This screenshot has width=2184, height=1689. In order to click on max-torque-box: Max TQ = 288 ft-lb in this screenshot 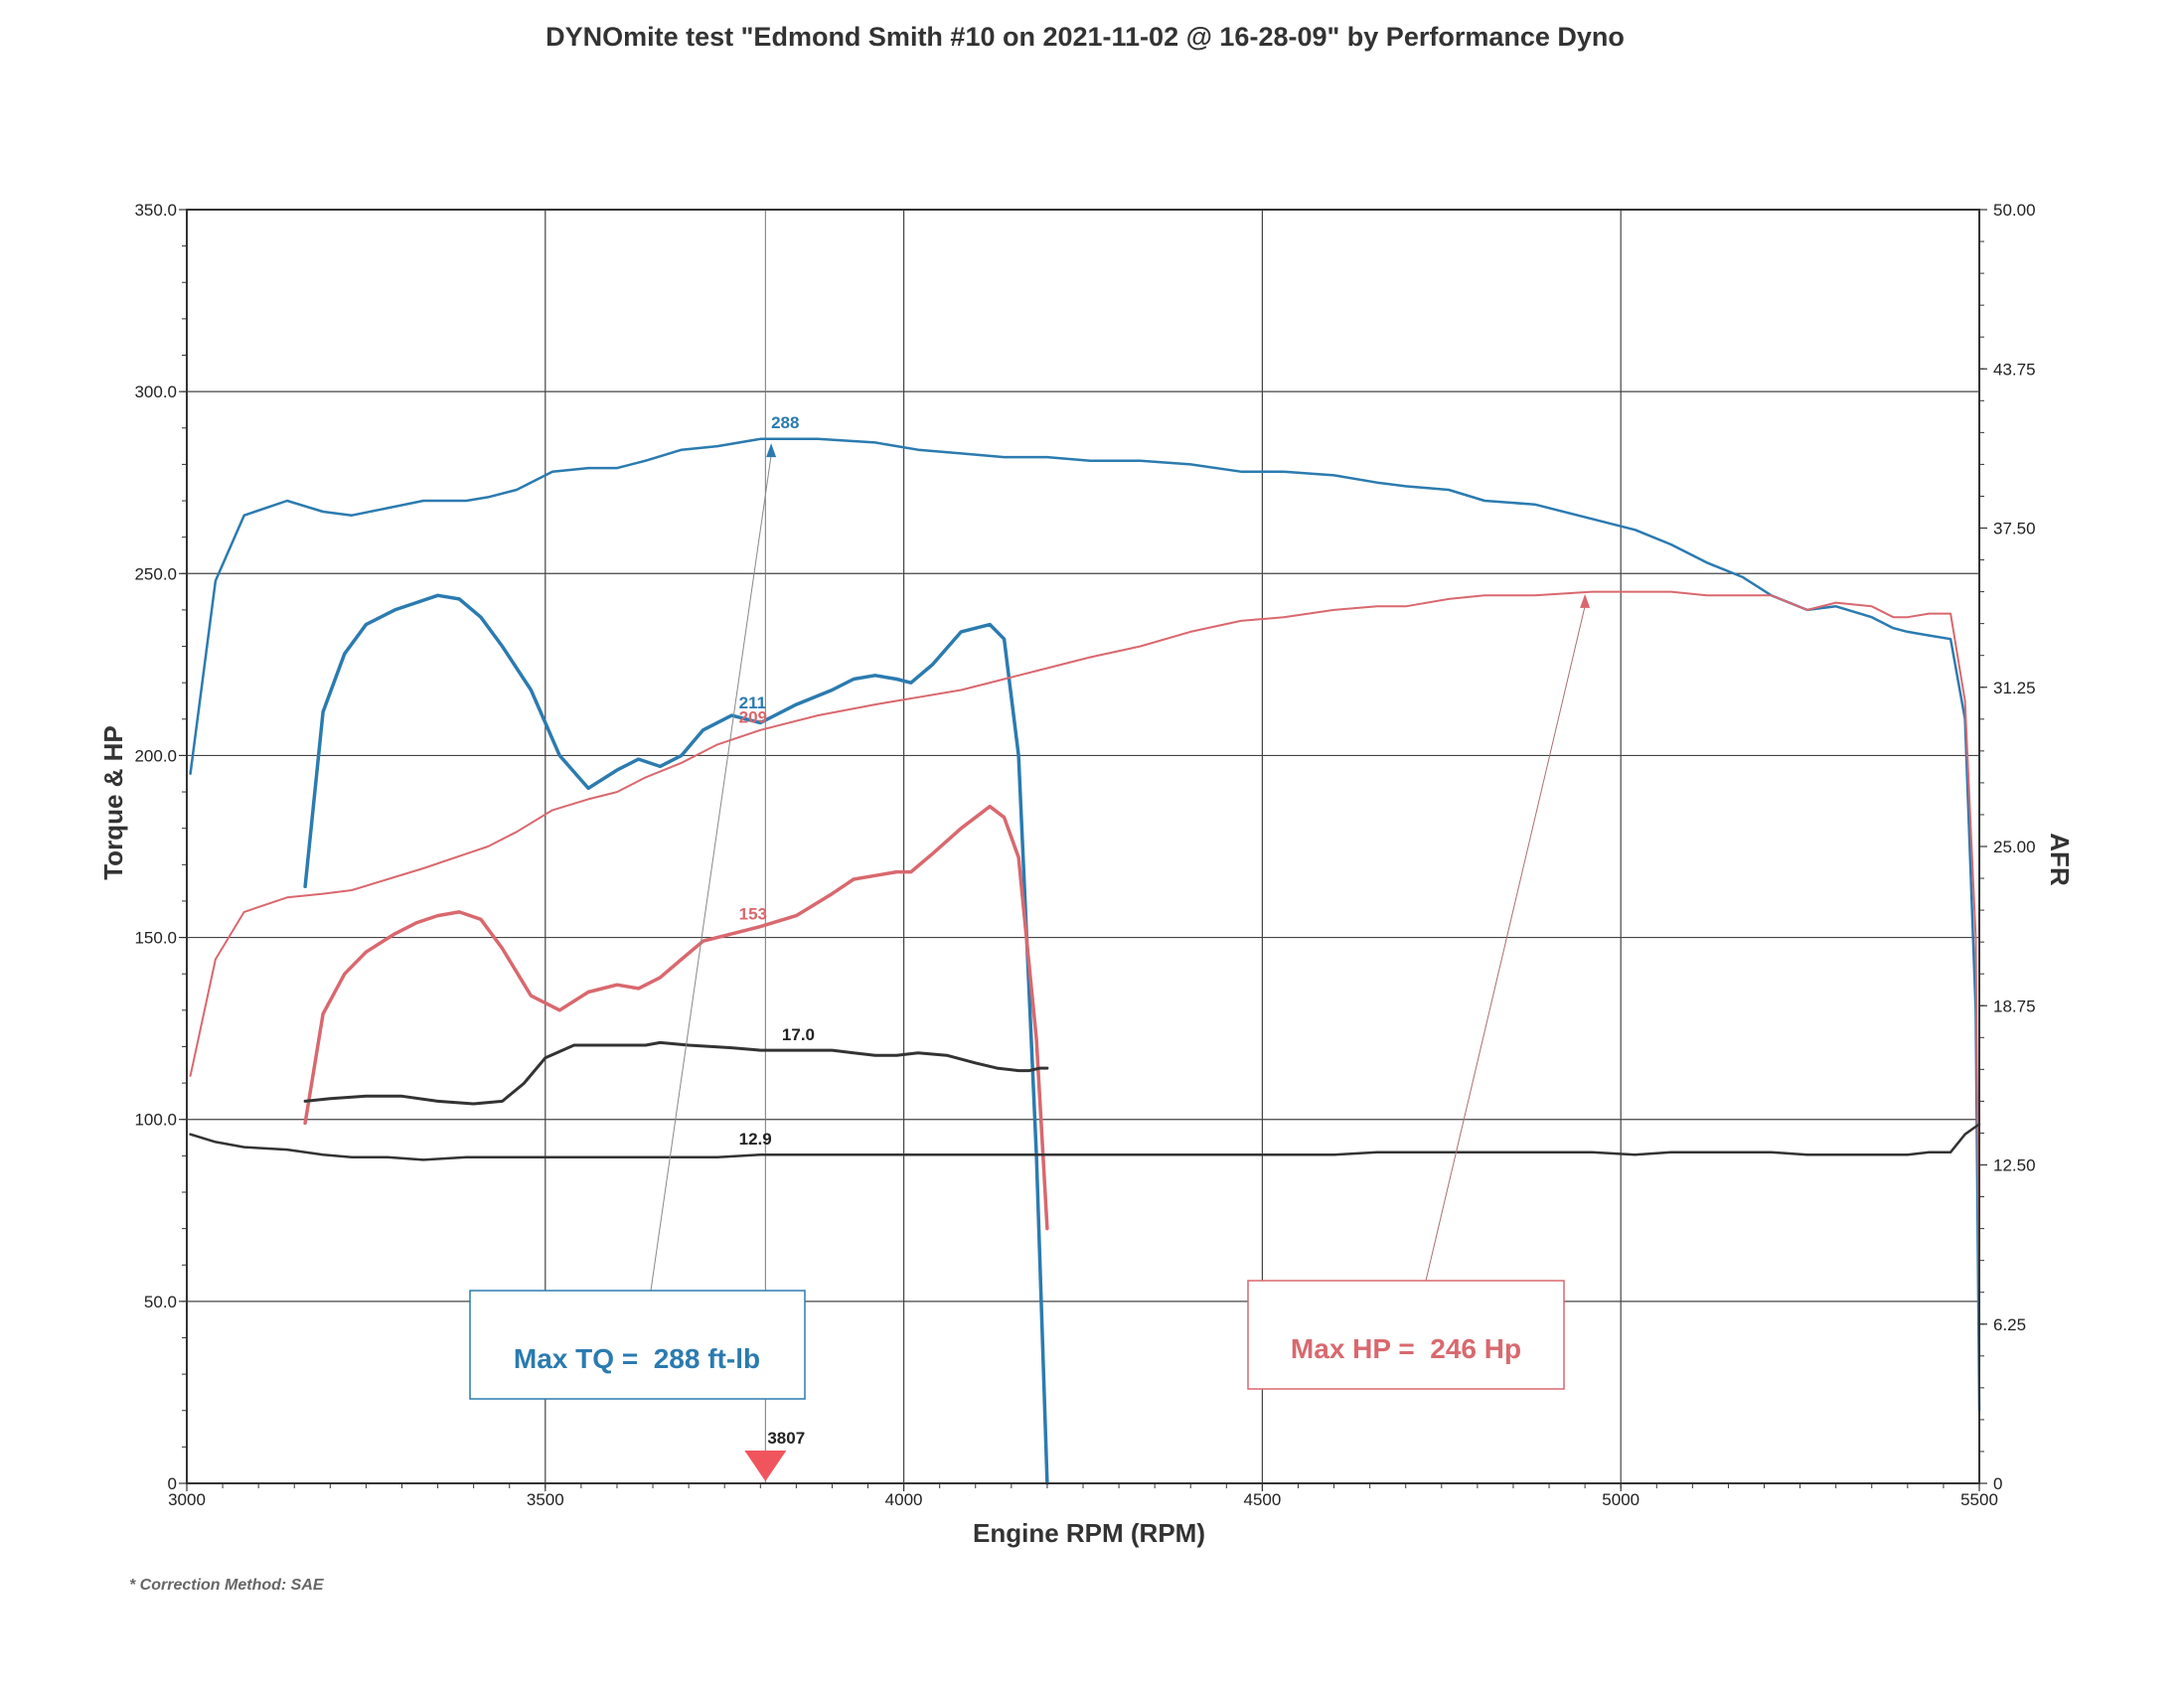, I will do `click(637, 1345)`.